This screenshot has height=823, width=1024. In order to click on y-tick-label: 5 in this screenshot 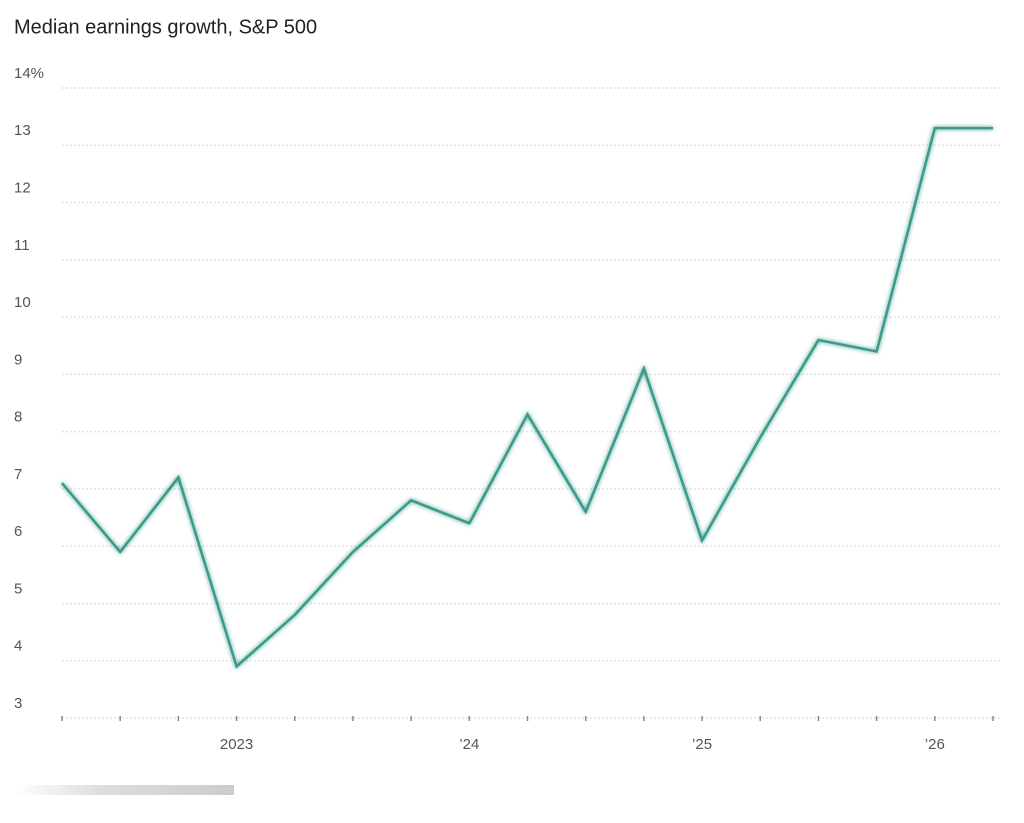, I will do `click(18, 588)`.